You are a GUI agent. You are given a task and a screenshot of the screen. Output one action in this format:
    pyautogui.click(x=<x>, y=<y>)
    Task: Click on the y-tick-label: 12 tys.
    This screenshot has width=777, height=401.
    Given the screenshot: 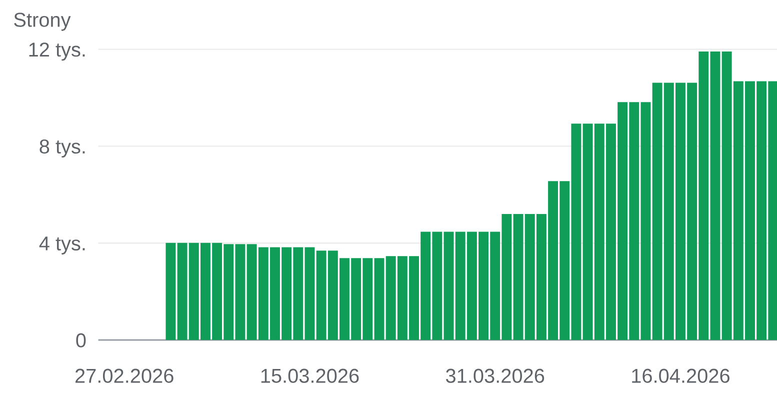 What is the action you would take?
    pyautogui.click(x=57, y=51)
    